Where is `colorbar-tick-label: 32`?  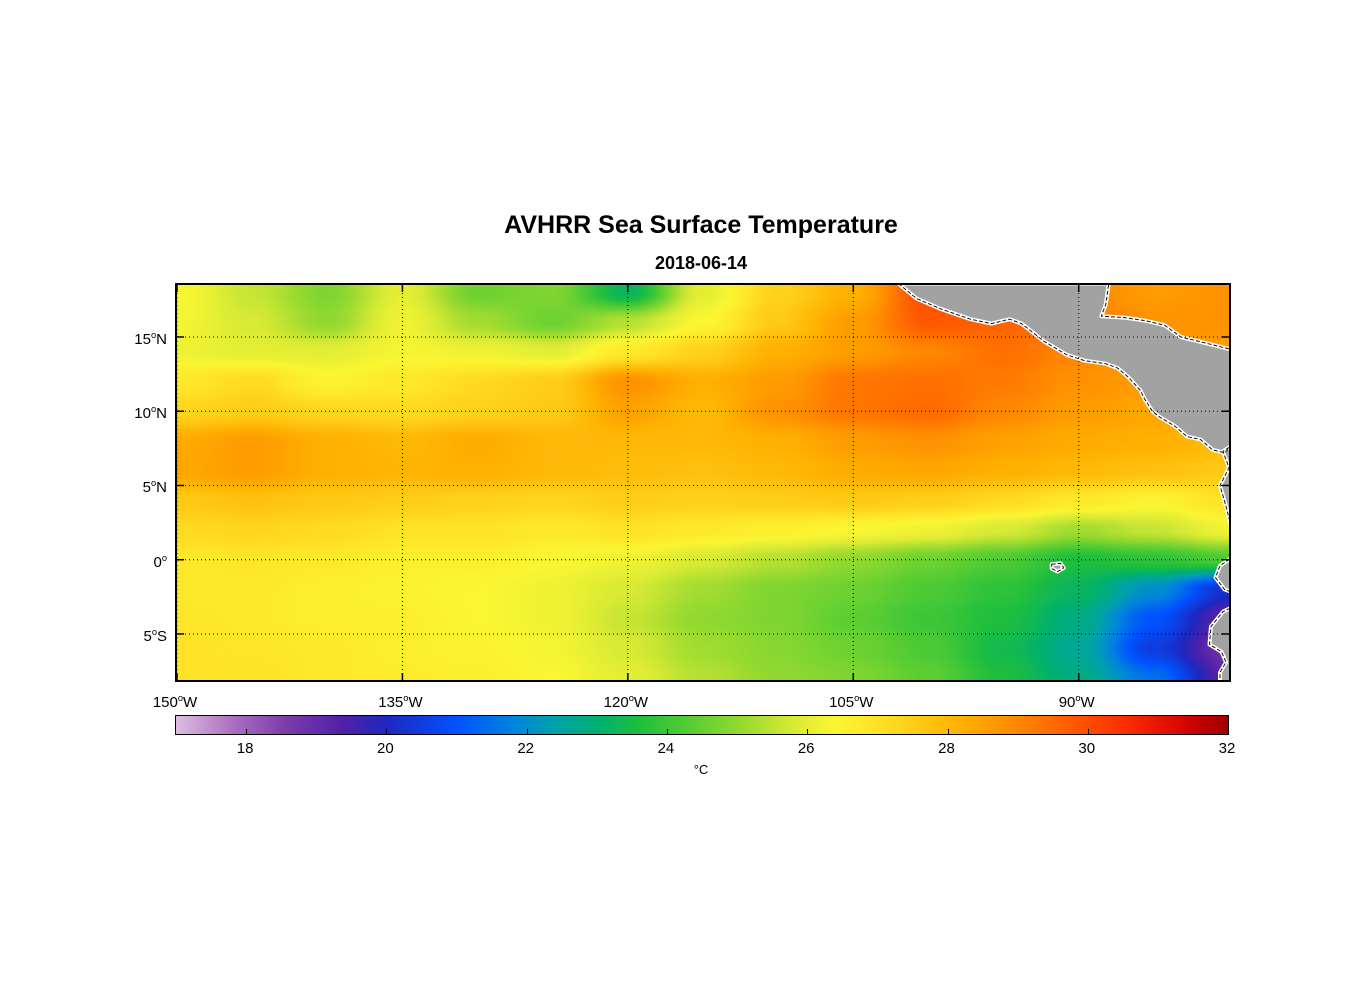 colorbar-tick-label: 32 is located at coordinates (1227, 748).